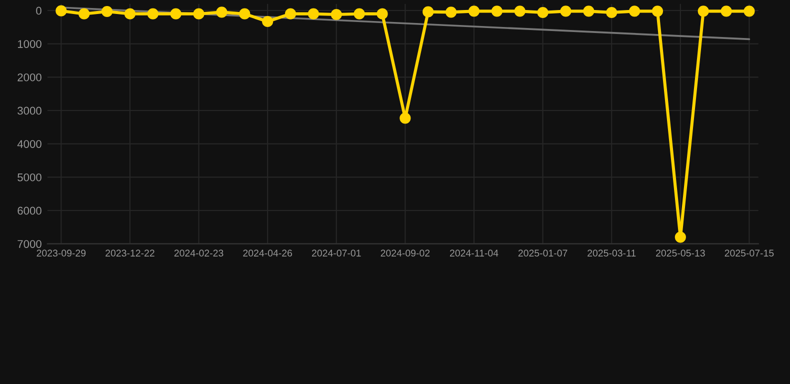  What do you see at coordinates (199, 253) in the screenshot?
I see `x-tick-label: 2024-02-23` at bounding box center [199, 253].